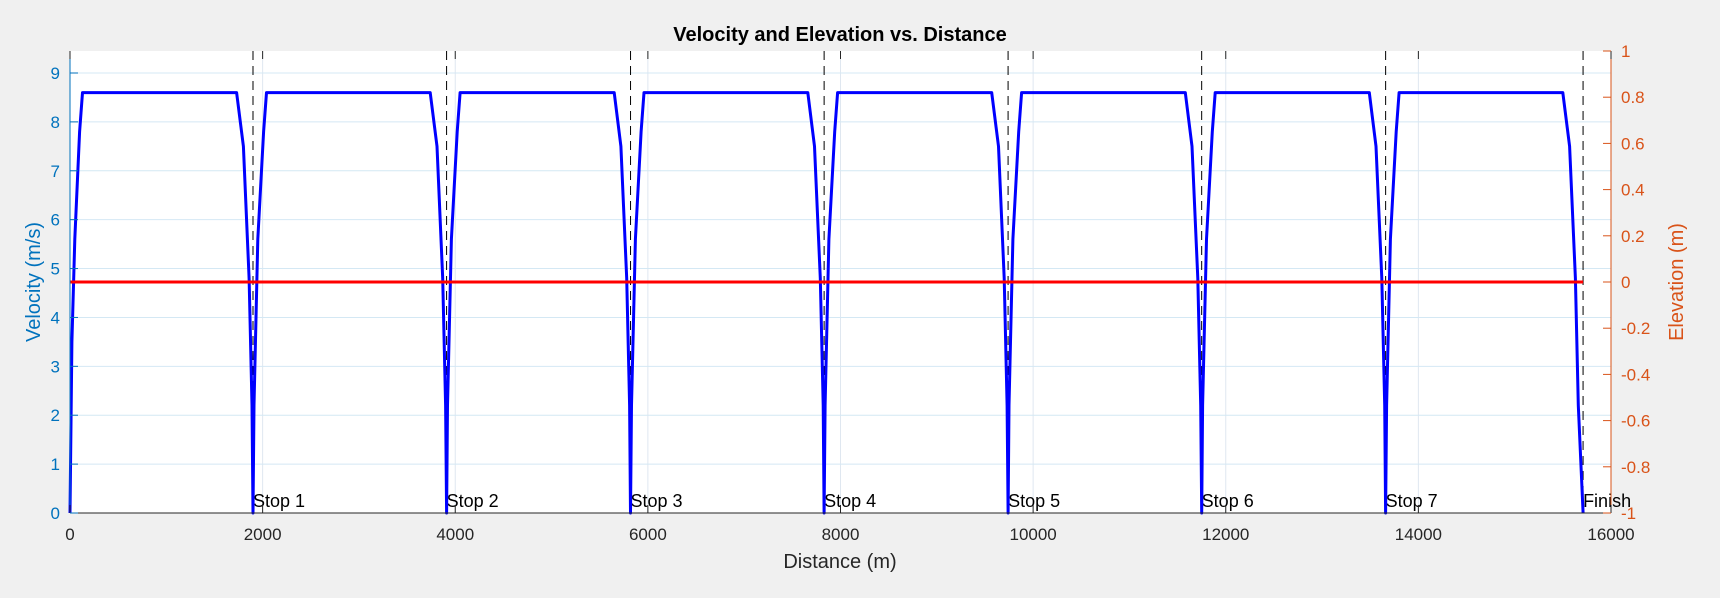 The height and width of the screenshot is (598, 1720). Describe the element at coordinates (839, 35) in the screenshot. I see `chart-title: Velocity and Elevation vs. Distance` at that location.